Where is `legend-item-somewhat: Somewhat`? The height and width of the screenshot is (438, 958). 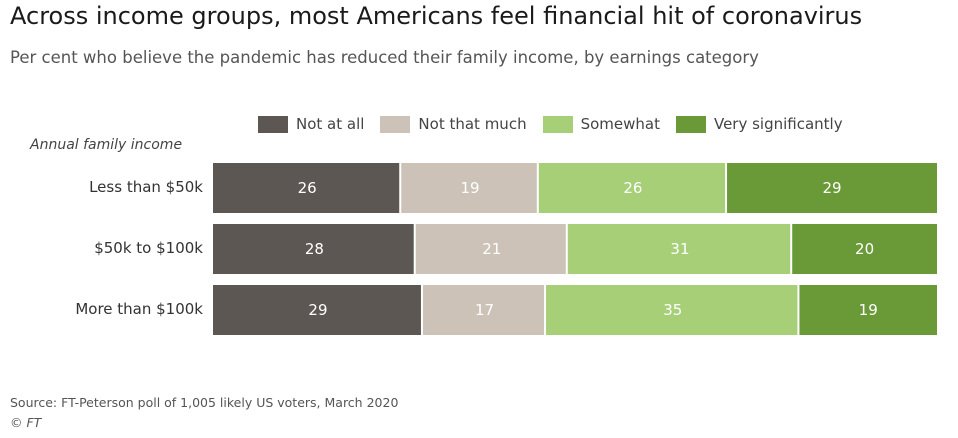 legend-item-somewhat: Somewhat is located at coordinates (601, 124).